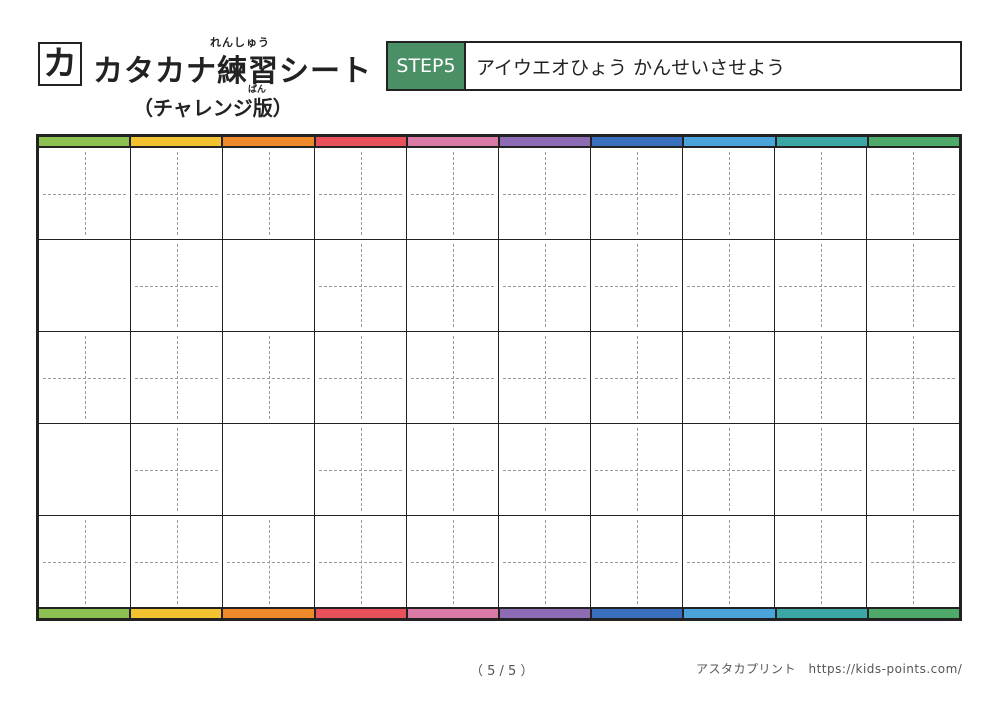 This screenshot has width=1000, height=707. Describe the element at coordinates (427, 66) in the screenshot. I see `step-label: STEP5` at that location.